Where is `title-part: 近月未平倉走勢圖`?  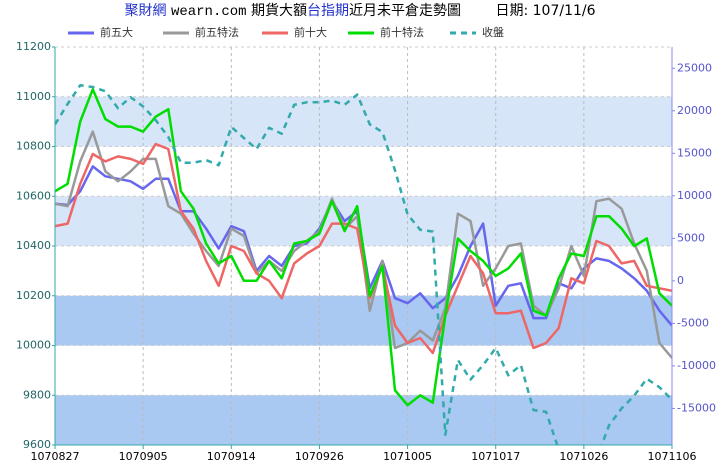
title-part: 近月未平倉走勢圖 is located at coordinates (405, 11).